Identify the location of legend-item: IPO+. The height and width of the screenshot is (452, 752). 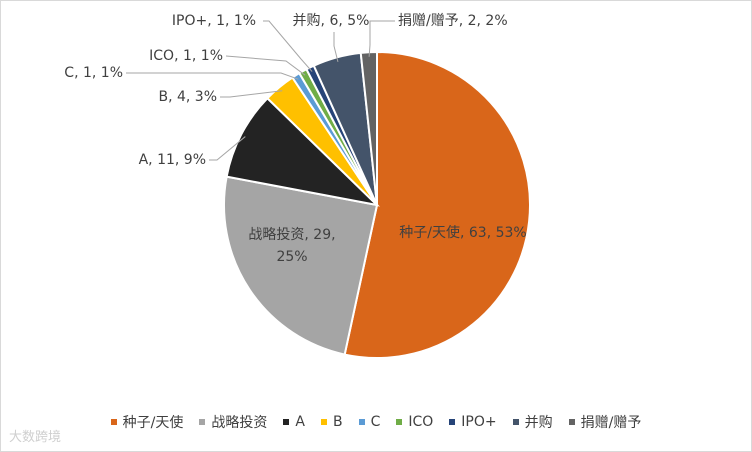
(473, 422).